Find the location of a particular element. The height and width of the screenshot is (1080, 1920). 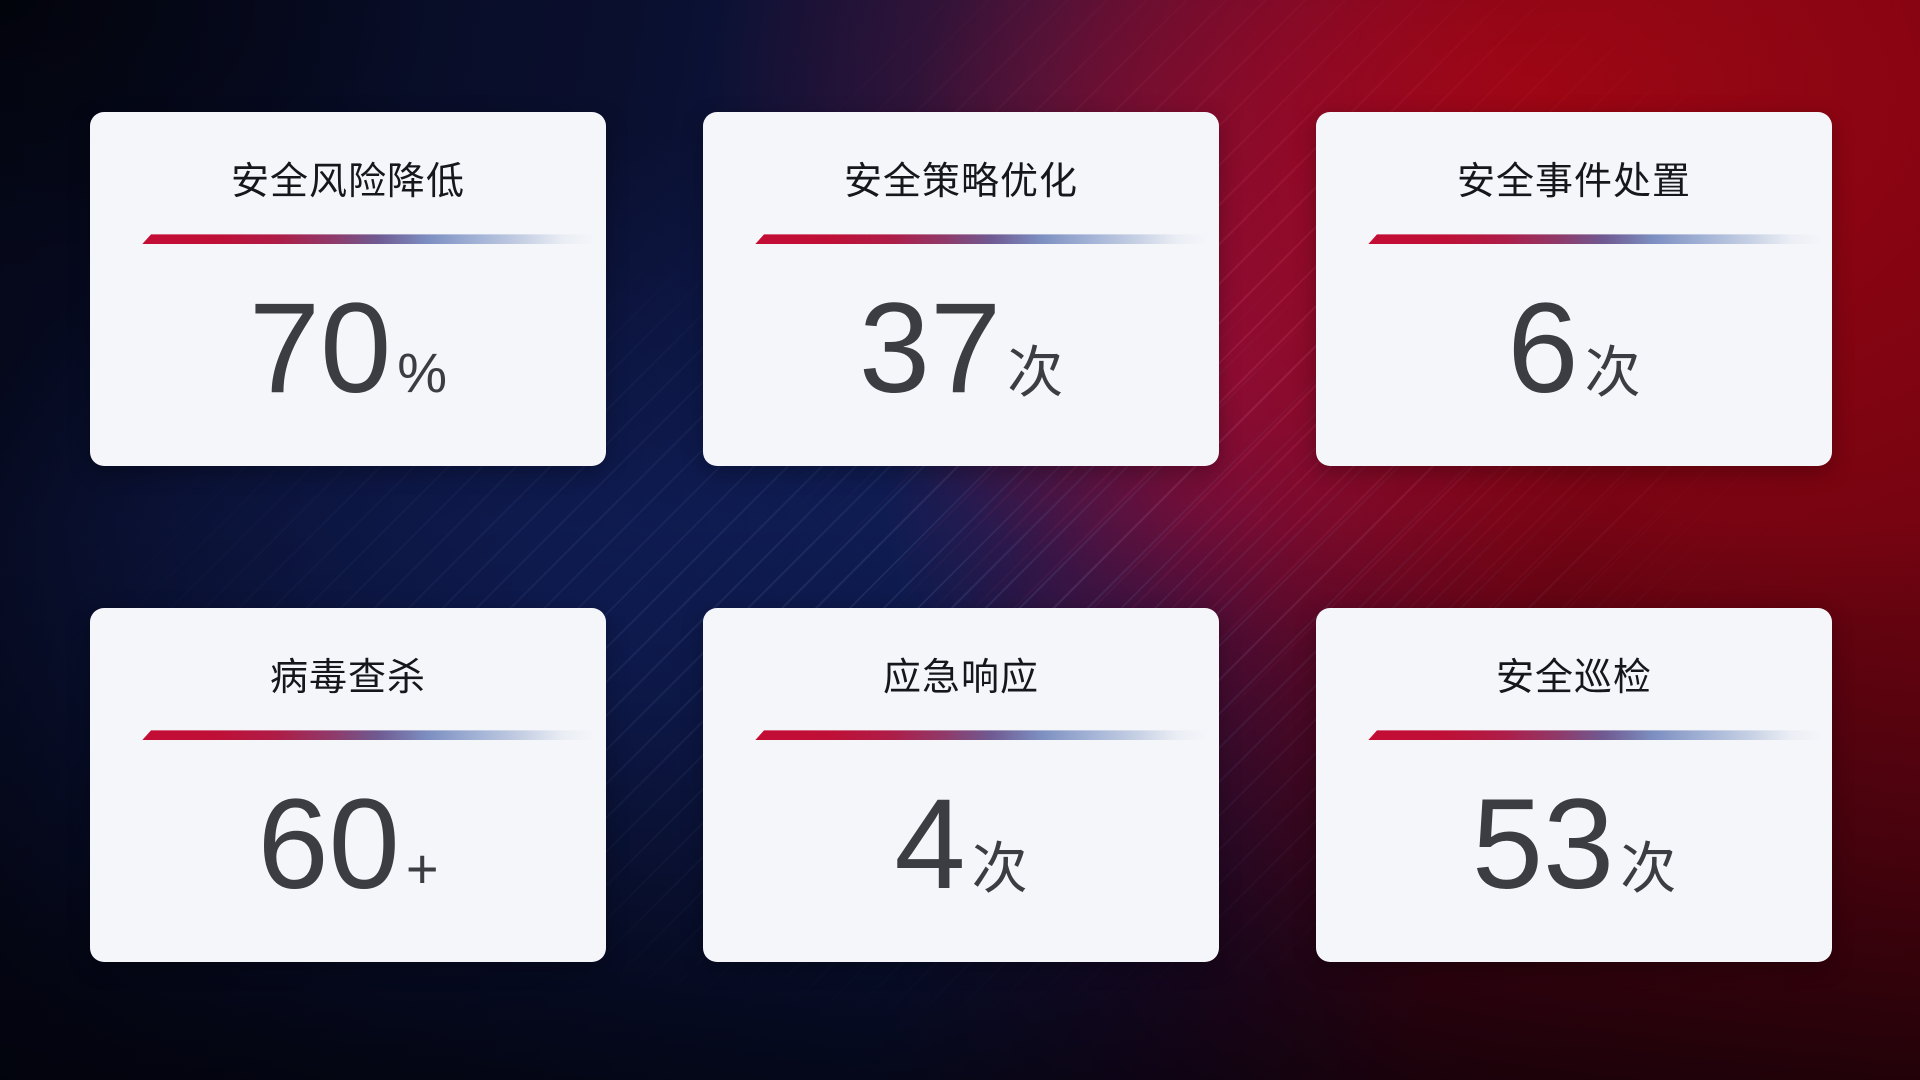

card-value: 60 is located at coordinates (328, 845).